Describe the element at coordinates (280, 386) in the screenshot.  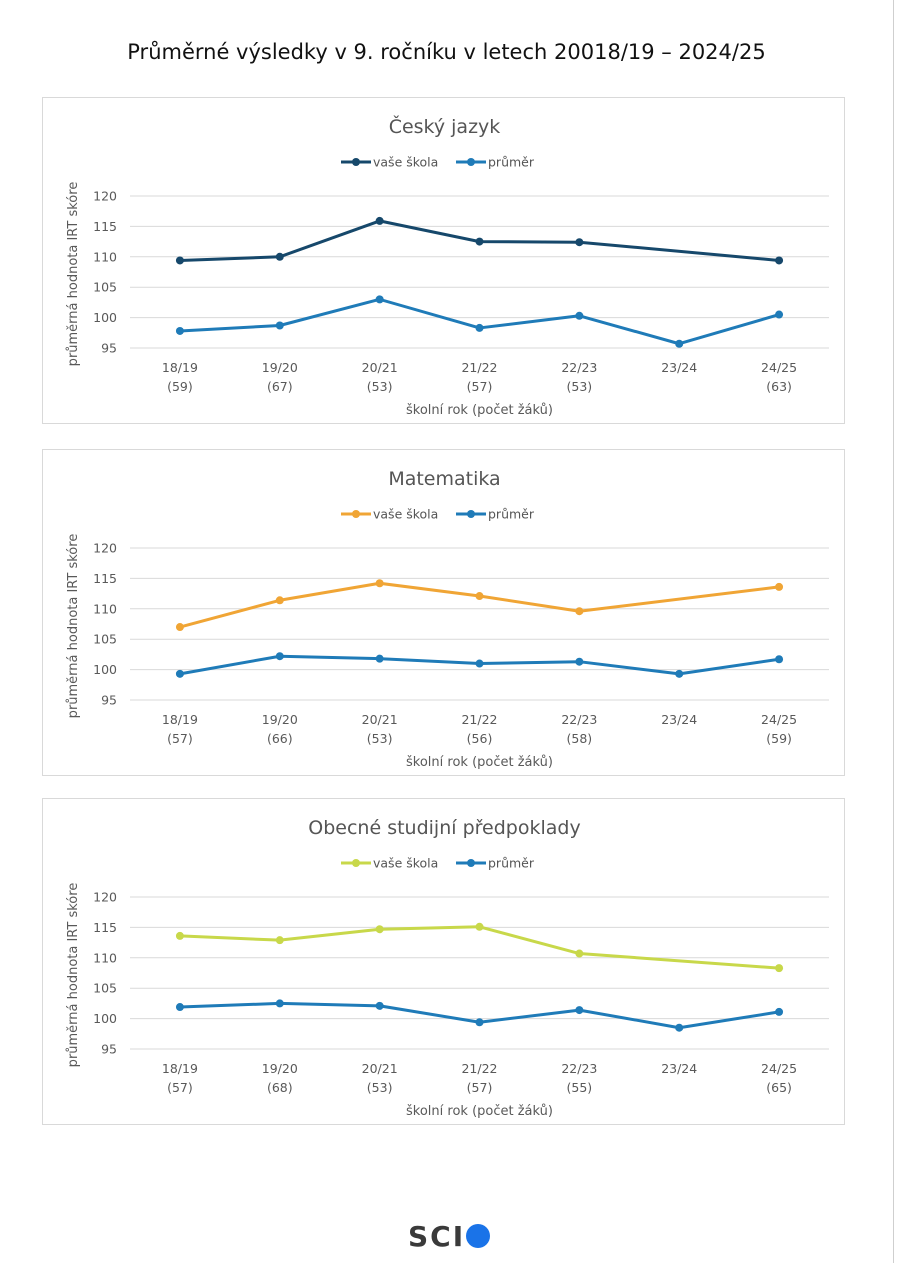
I see `x-tick-count: (67)` at that location.